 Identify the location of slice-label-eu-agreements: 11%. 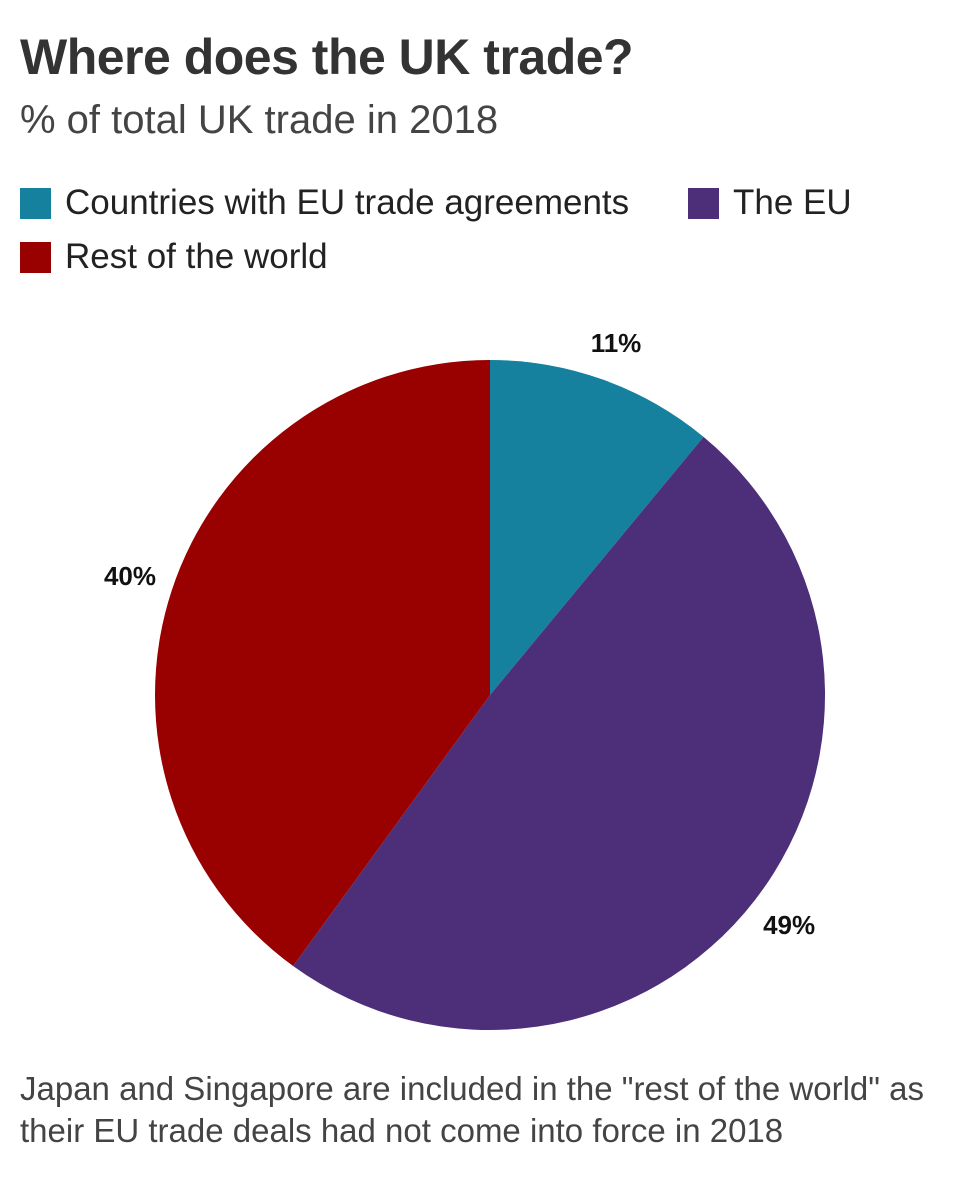
(616, 343).